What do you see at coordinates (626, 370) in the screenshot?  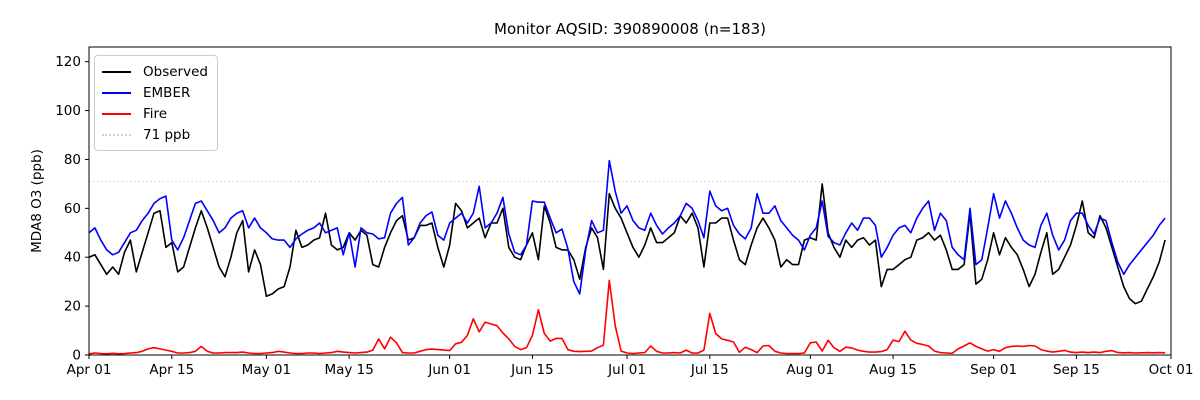 I see `x-tick-label: Jul 01` at bounding box center [626, 370].